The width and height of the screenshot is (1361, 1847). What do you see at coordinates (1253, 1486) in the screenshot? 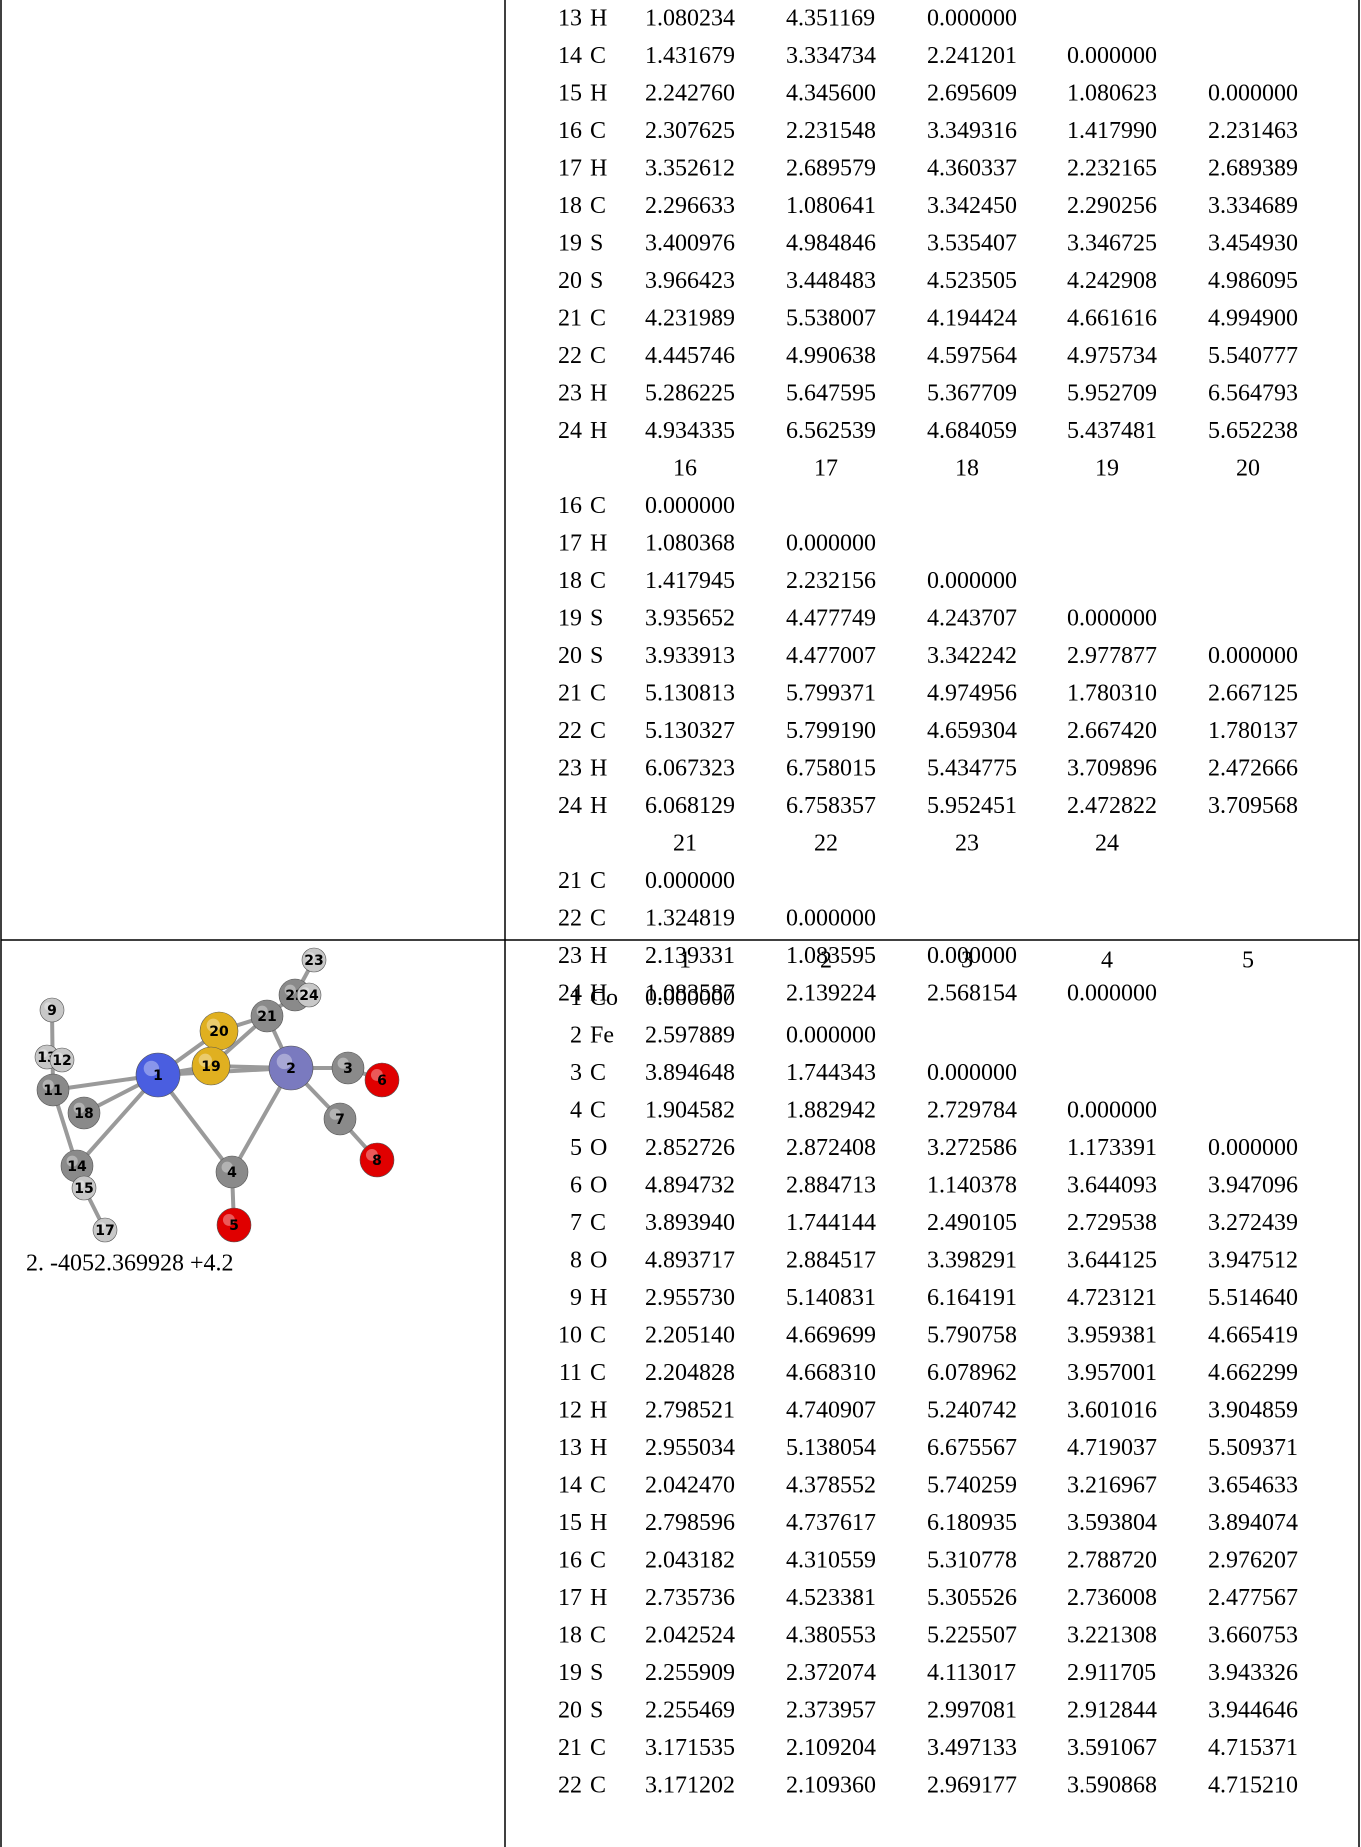
I see `distance-value: 3.654633` at bounding box center [1253, 1486].